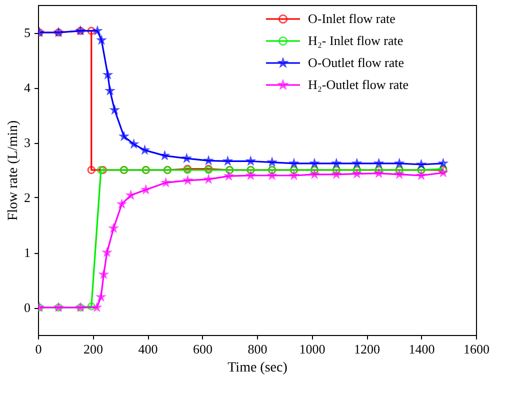  What do you see at coordinates (148, 349) in the screenshot?
I see `x-tick-label: 400` at bounding box center [148, 349].